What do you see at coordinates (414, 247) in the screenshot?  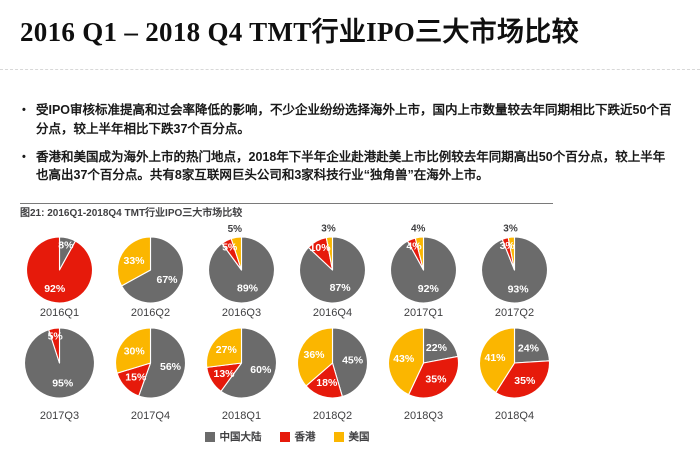 I see `pie-inside-label: 4%` at bounding box center [414, 247].